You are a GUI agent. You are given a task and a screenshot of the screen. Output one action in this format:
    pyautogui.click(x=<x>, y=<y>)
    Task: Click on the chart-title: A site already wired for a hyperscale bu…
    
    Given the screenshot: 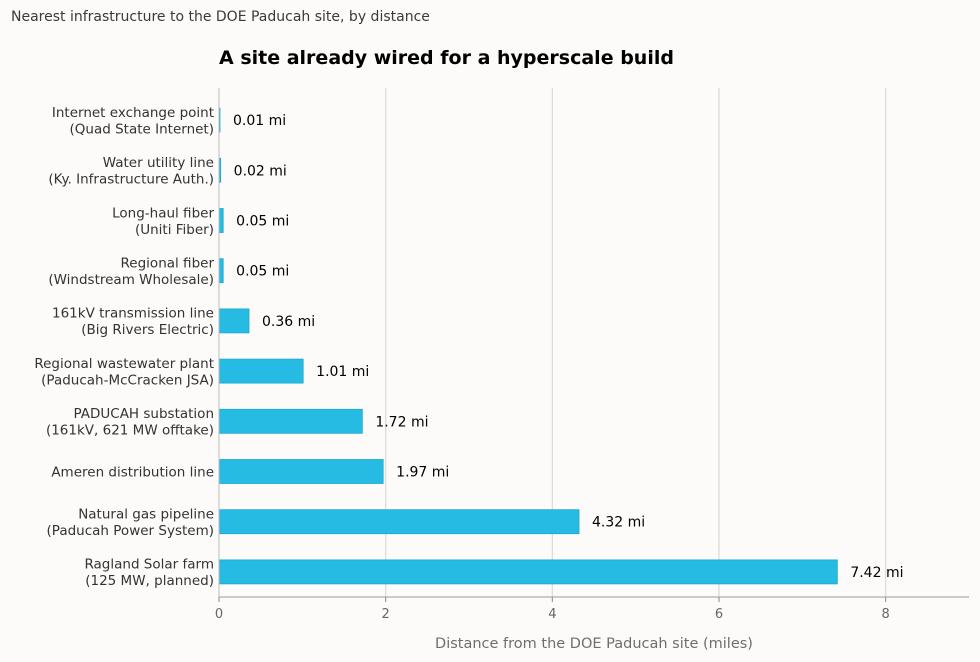 What is the action you would take?
    pyautogui.click(x=446, y=58)
    